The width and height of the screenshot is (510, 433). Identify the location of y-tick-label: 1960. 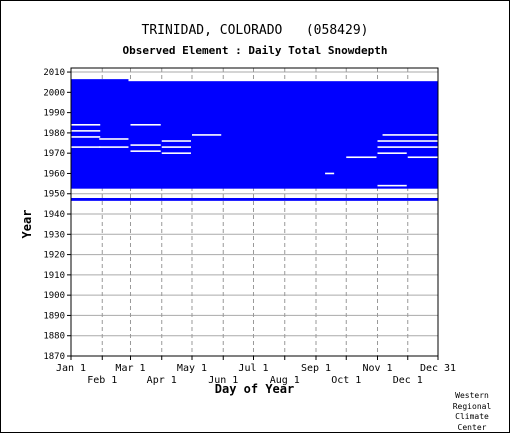
(54, 174).